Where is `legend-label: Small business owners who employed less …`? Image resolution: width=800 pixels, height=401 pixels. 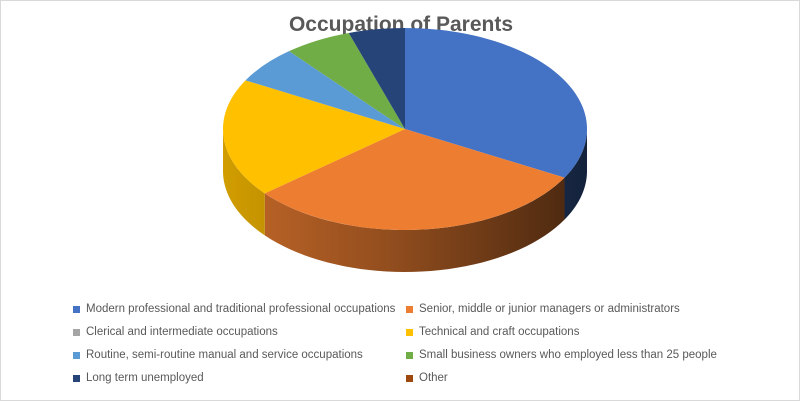
legend-label: Small business owners who employed less … is located at coordinates (568, 355).